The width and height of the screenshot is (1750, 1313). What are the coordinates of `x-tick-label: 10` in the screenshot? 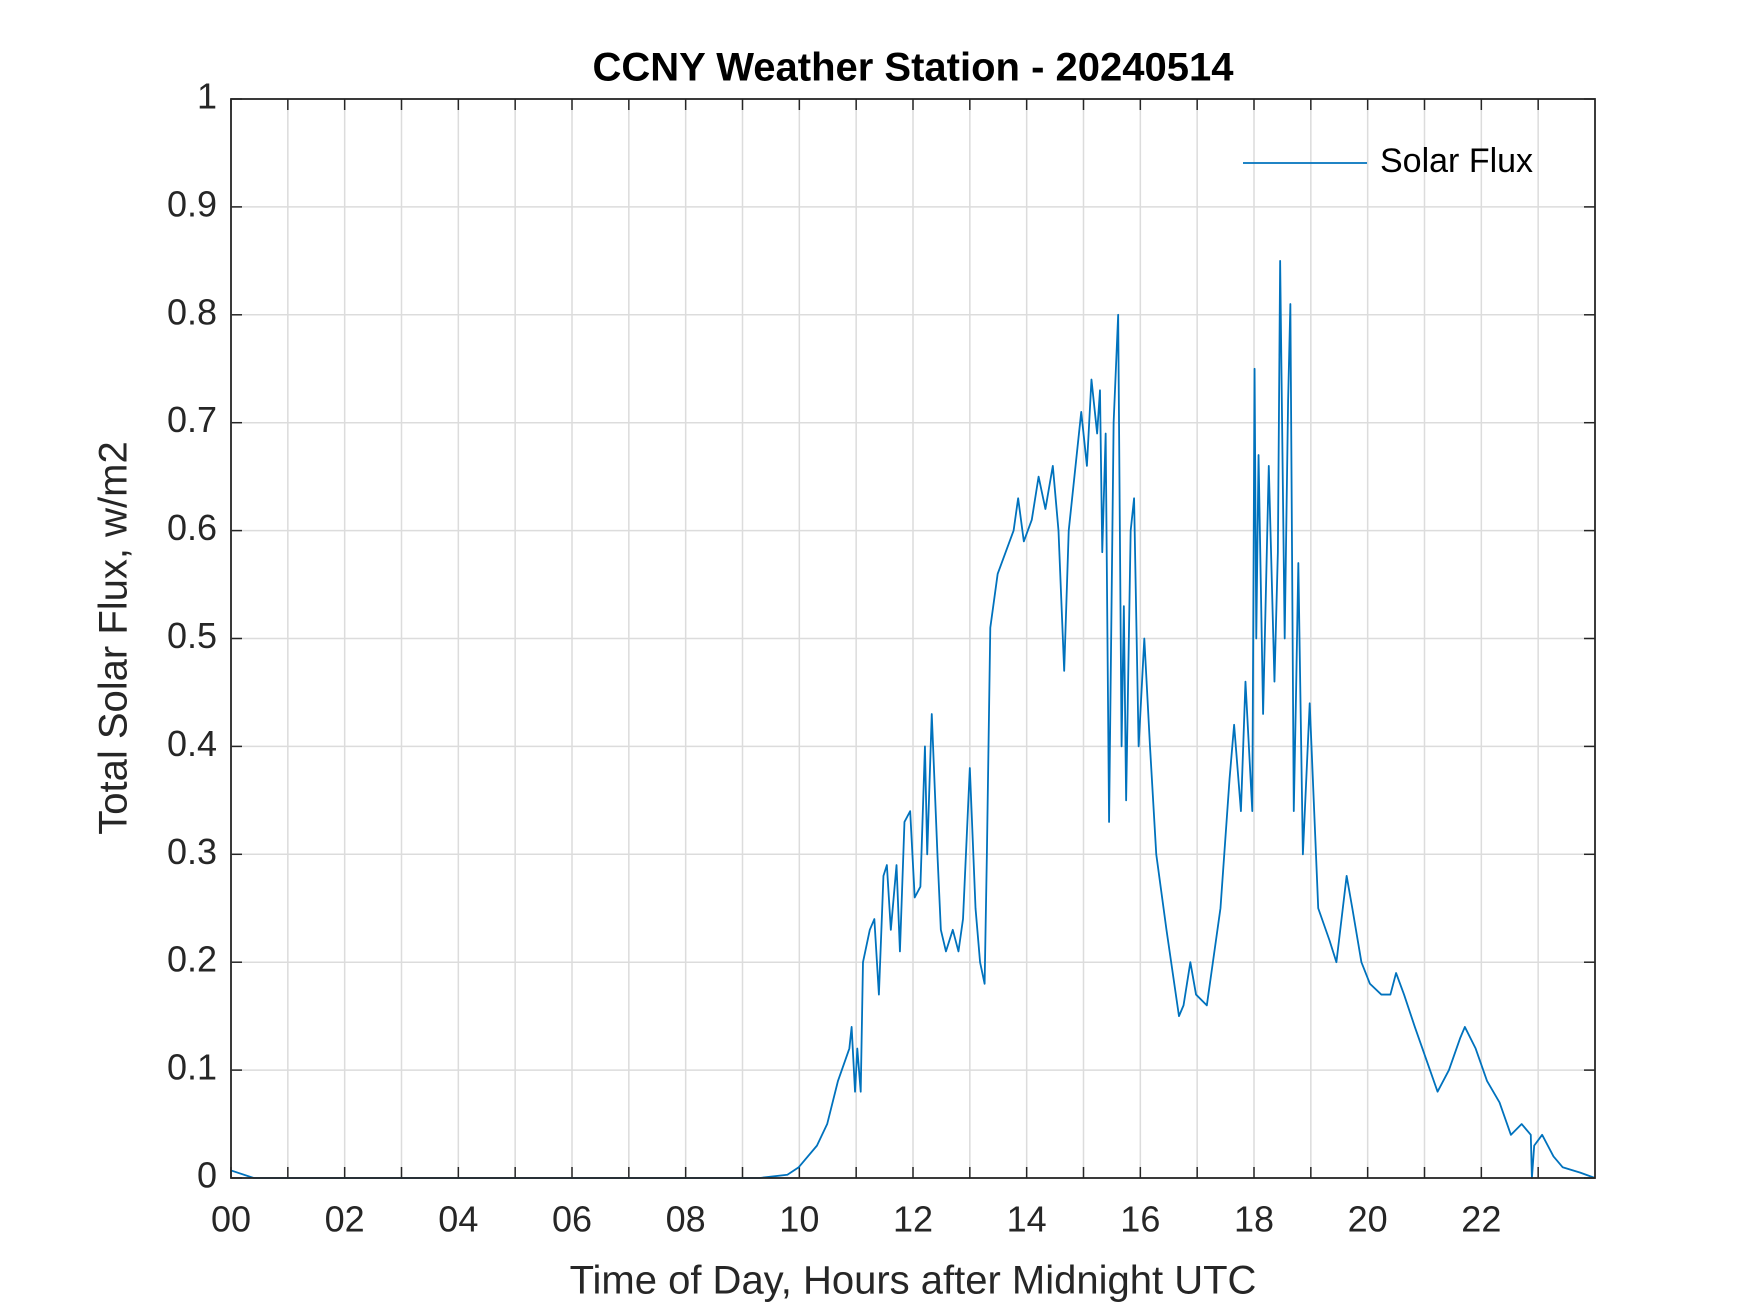 It's located at (799, 1219).